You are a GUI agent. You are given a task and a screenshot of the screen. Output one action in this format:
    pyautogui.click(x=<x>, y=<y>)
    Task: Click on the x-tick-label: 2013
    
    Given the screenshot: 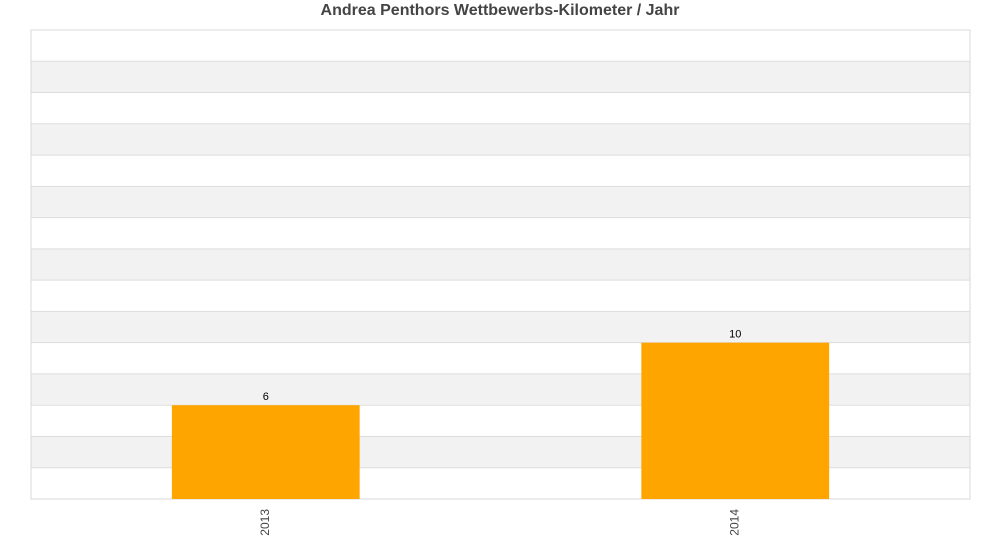 What is the action you would take?
    pyautogui.click(x=265, y=522)
    